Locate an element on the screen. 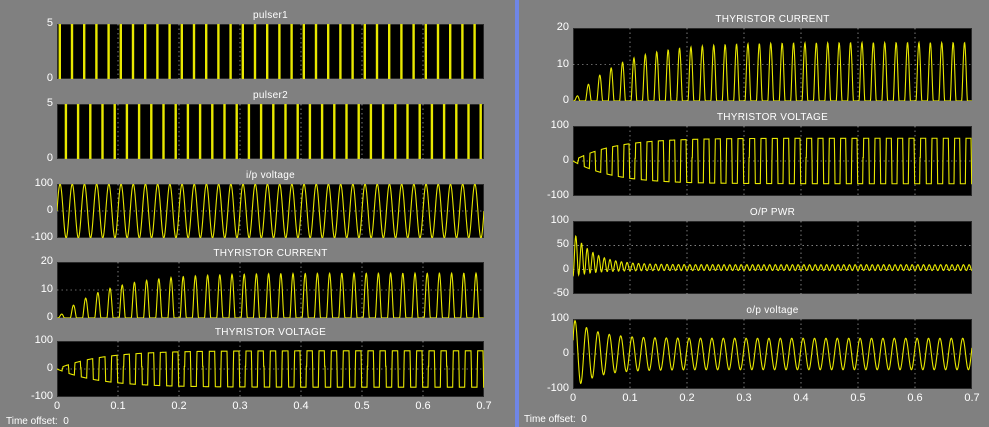  r-thyvoltage-axes is located at coordinates (772, 161).